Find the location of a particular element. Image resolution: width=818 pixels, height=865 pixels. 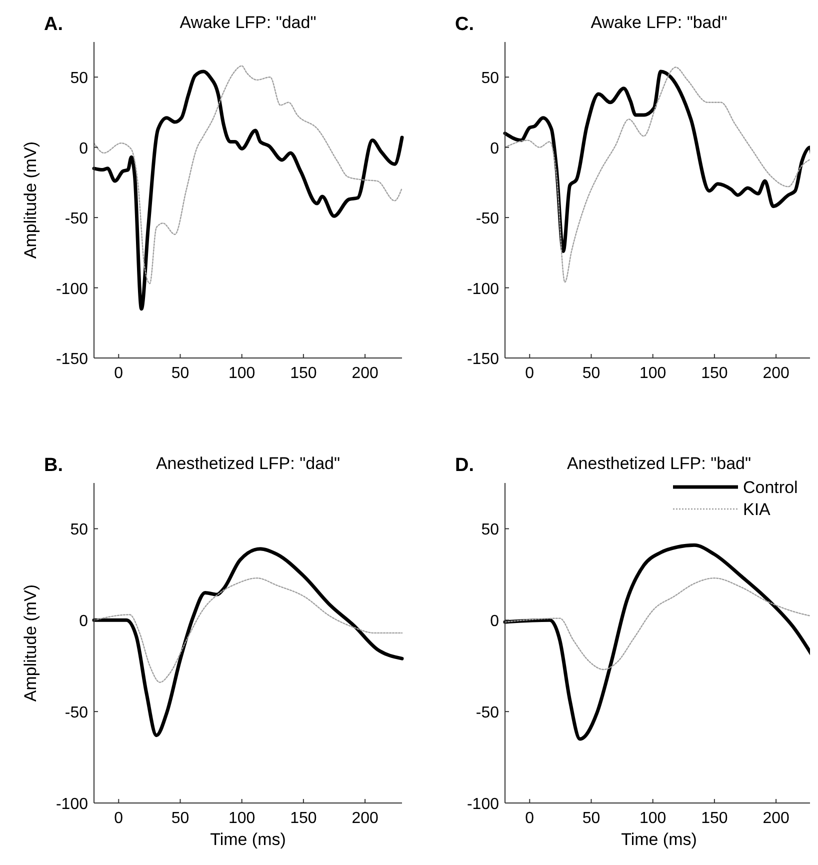

chart-title: Anesthetized LFP: "bad" is located at coordinates (659, 463).